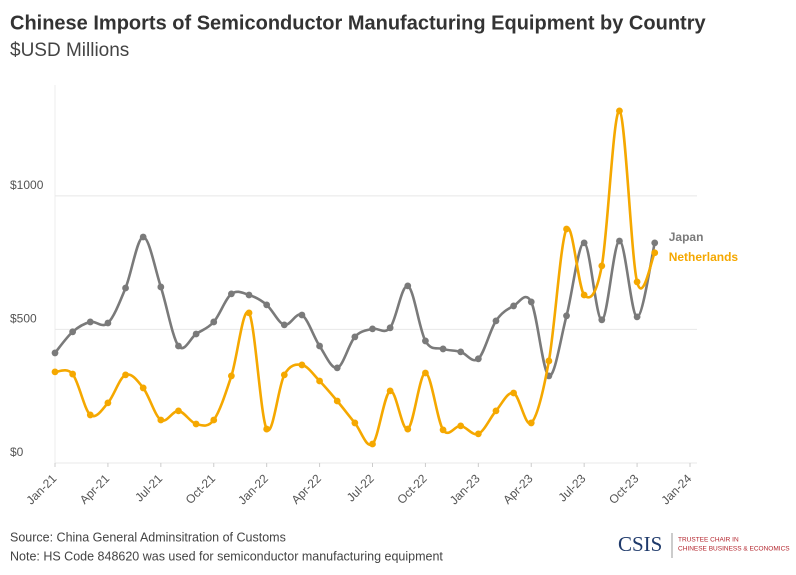 The height and width of the screenshot is (575, 796). I want to click on x-tick-label: Jan-23, so click(465, 489).